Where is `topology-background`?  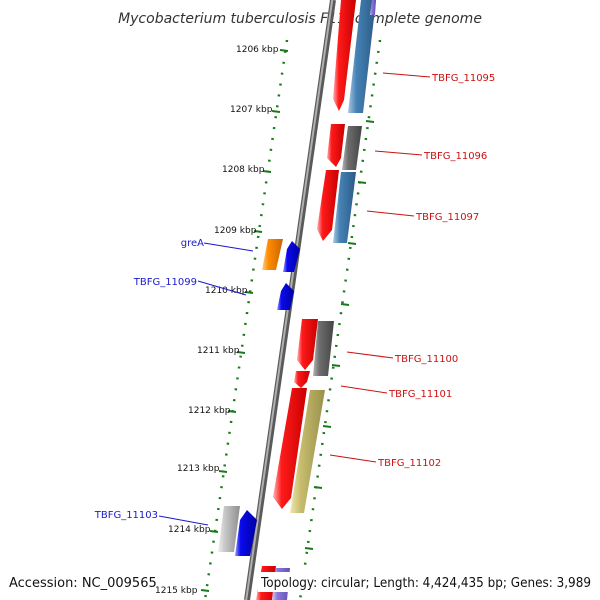 topology-background is located at coordinates (426, 582).